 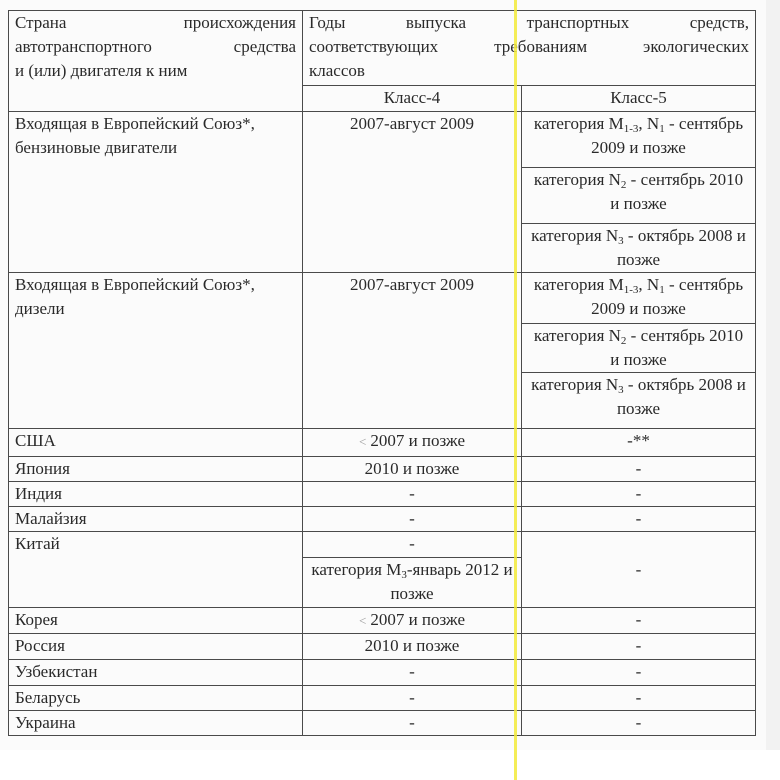 I want to click on header-text: автотранспортного средства, so click(x=155, y=46).